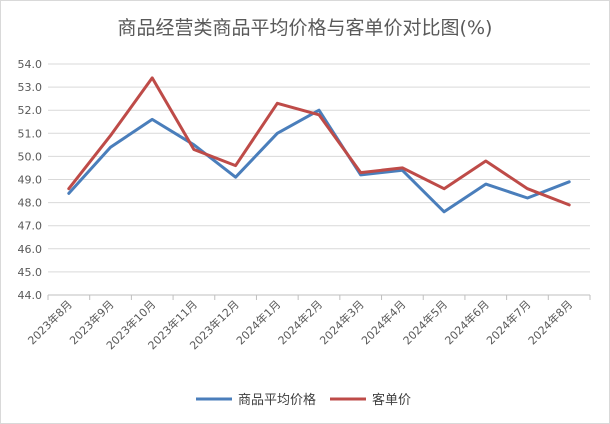  Describe the element at coordinates (30, 110) in the screenshot. I see `y-tick-label: 52.0` at that location.